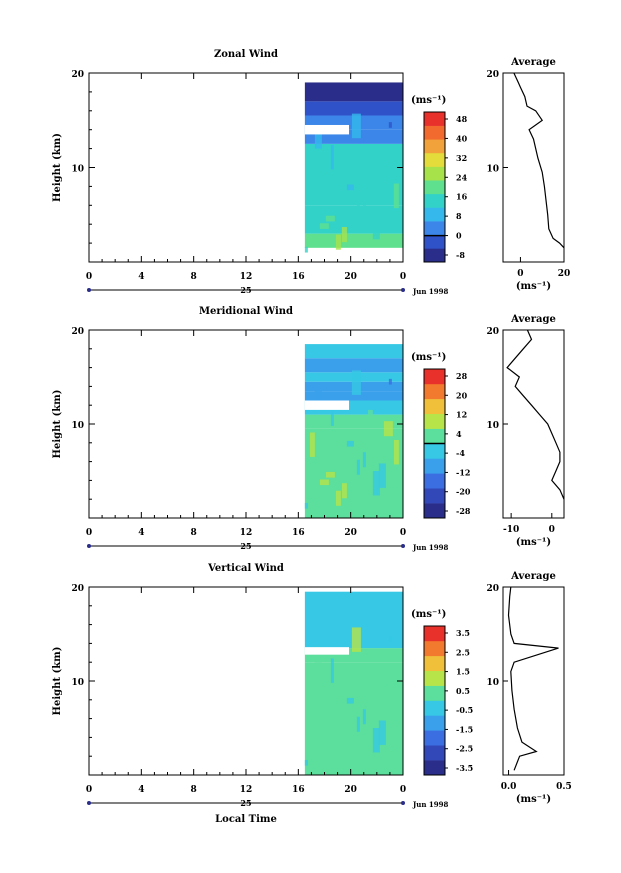  Describe the element at coordinates (564, 787) in the screenshot. I see `average-x-tick-label: 0.5` at that location.